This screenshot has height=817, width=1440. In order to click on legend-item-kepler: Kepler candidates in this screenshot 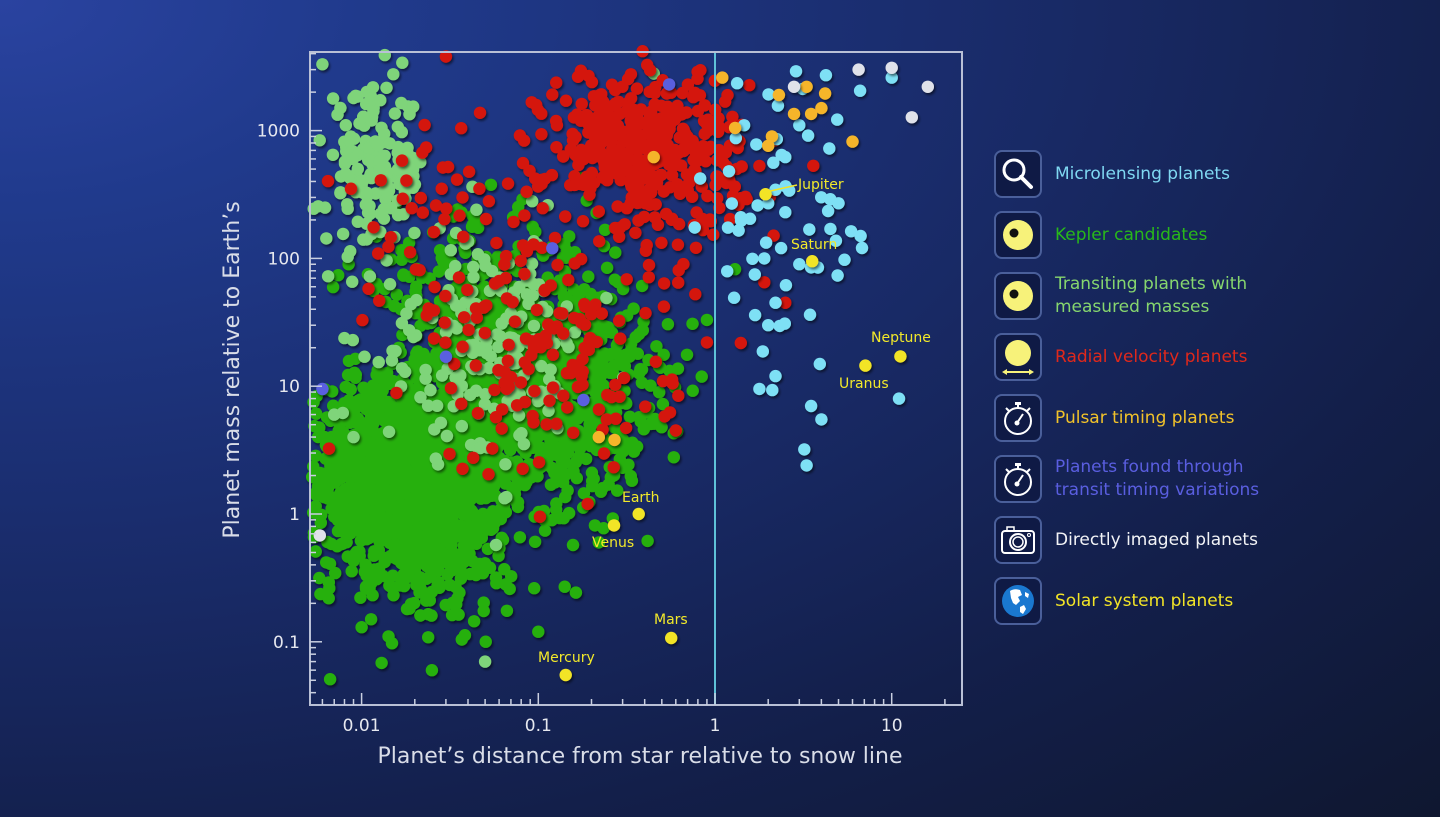, I will do `click(1100, 235)`.